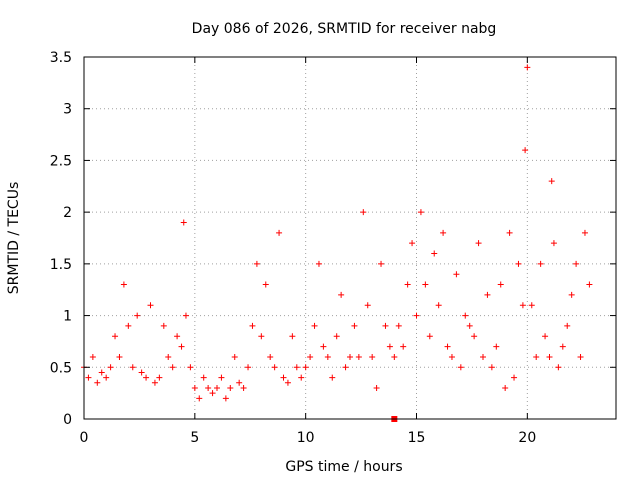 This screenshot has width=640, height=480. What do you see at coordinates (67, 110) in the screenshot?
I see `y-tick-label: 3` at bounding box center [67, 110].